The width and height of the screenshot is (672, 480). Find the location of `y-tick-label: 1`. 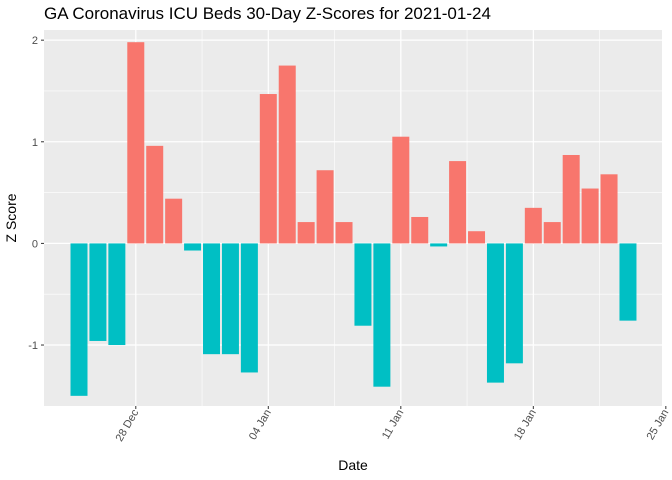

y-tick-label: 1 is located at coordinates (35, 143).